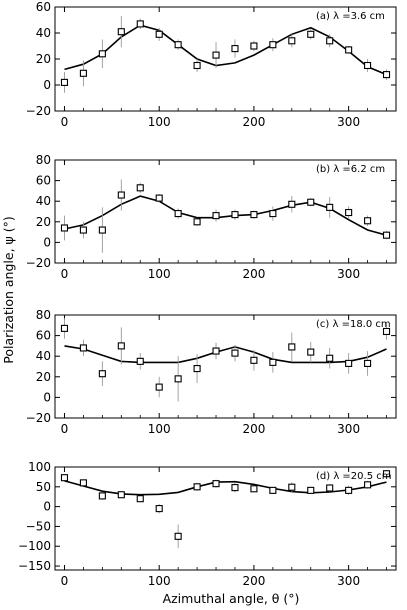 The height and width of the screenshot is (610, 407). I want to click on y-tick-label: 80, so click(43, 315).